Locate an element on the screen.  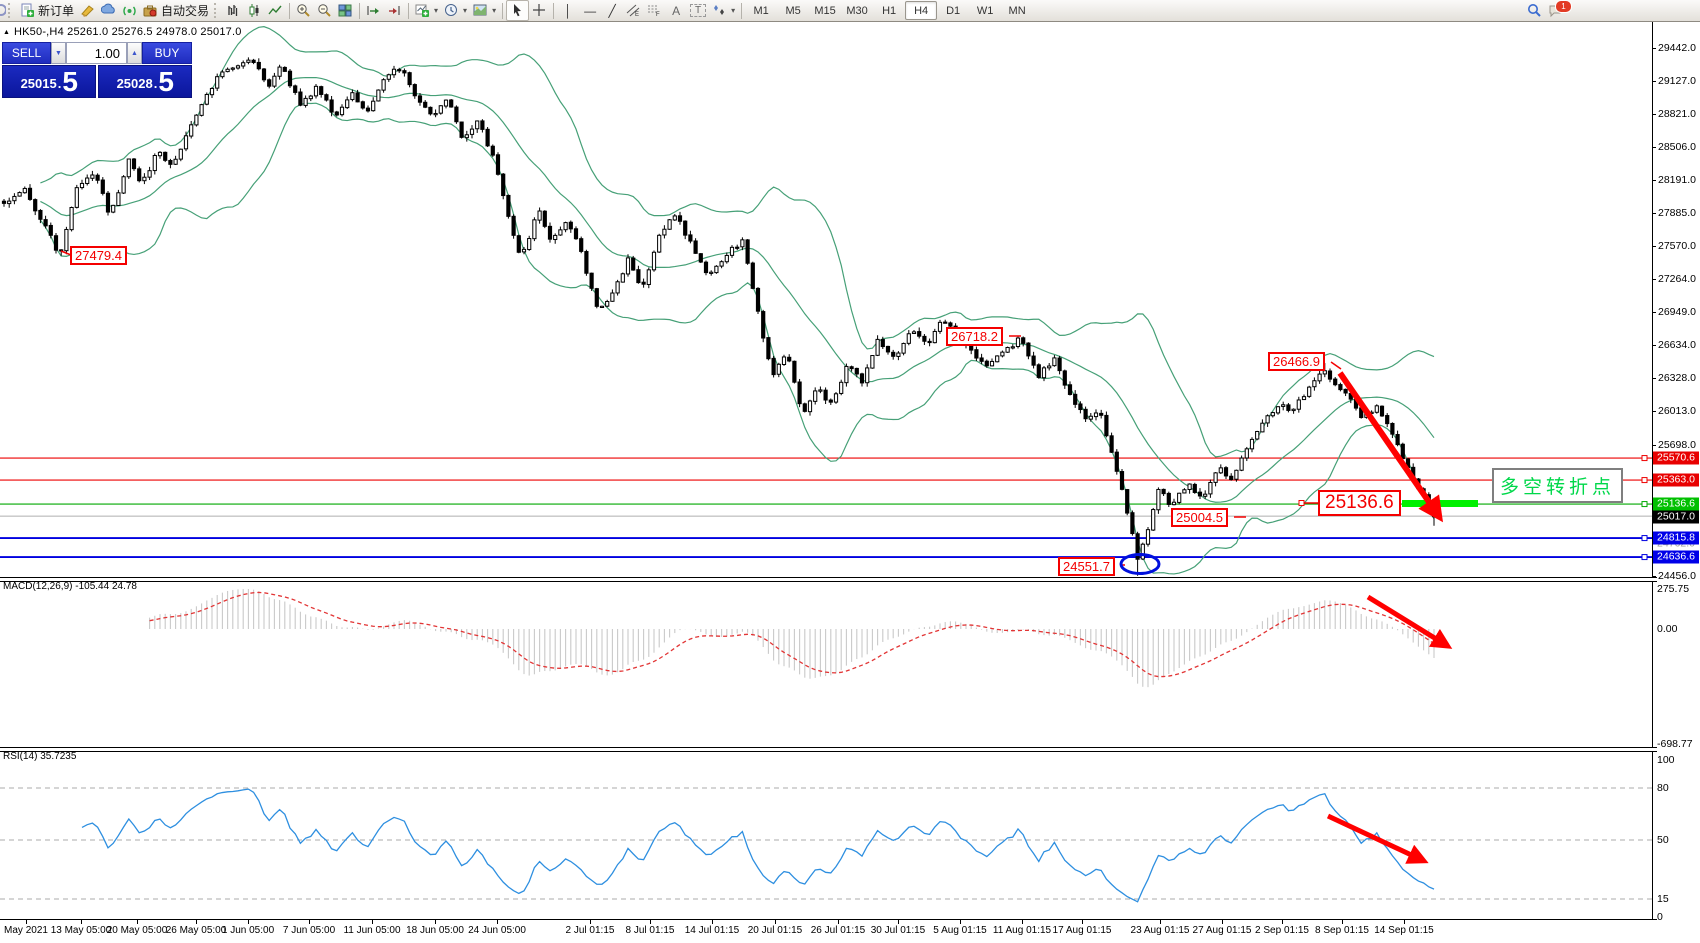
vline-icon: │ is located at coordinates (568, 10).